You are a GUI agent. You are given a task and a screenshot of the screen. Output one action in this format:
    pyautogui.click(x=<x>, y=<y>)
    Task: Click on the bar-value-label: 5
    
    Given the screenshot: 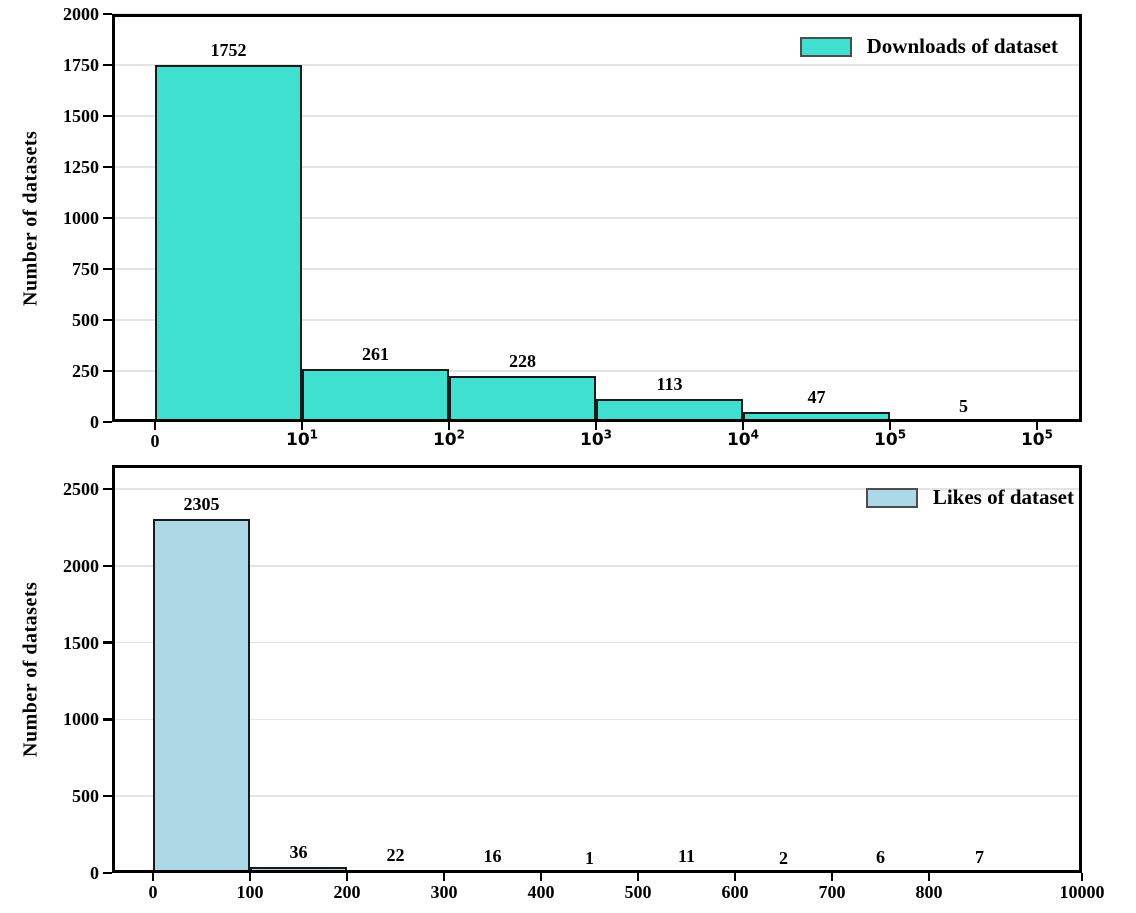 What is the action you would take?
    pyautogui.click(x=963, y=405)
    